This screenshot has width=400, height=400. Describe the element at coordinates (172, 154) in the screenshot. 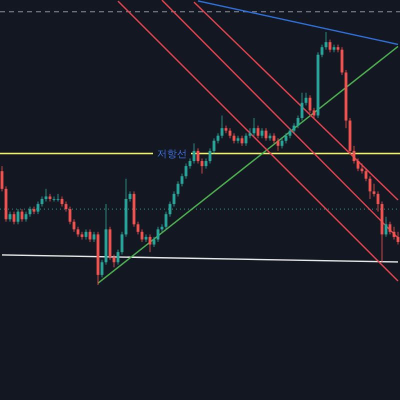

I see `ref-line-label: 저항선` at that location.